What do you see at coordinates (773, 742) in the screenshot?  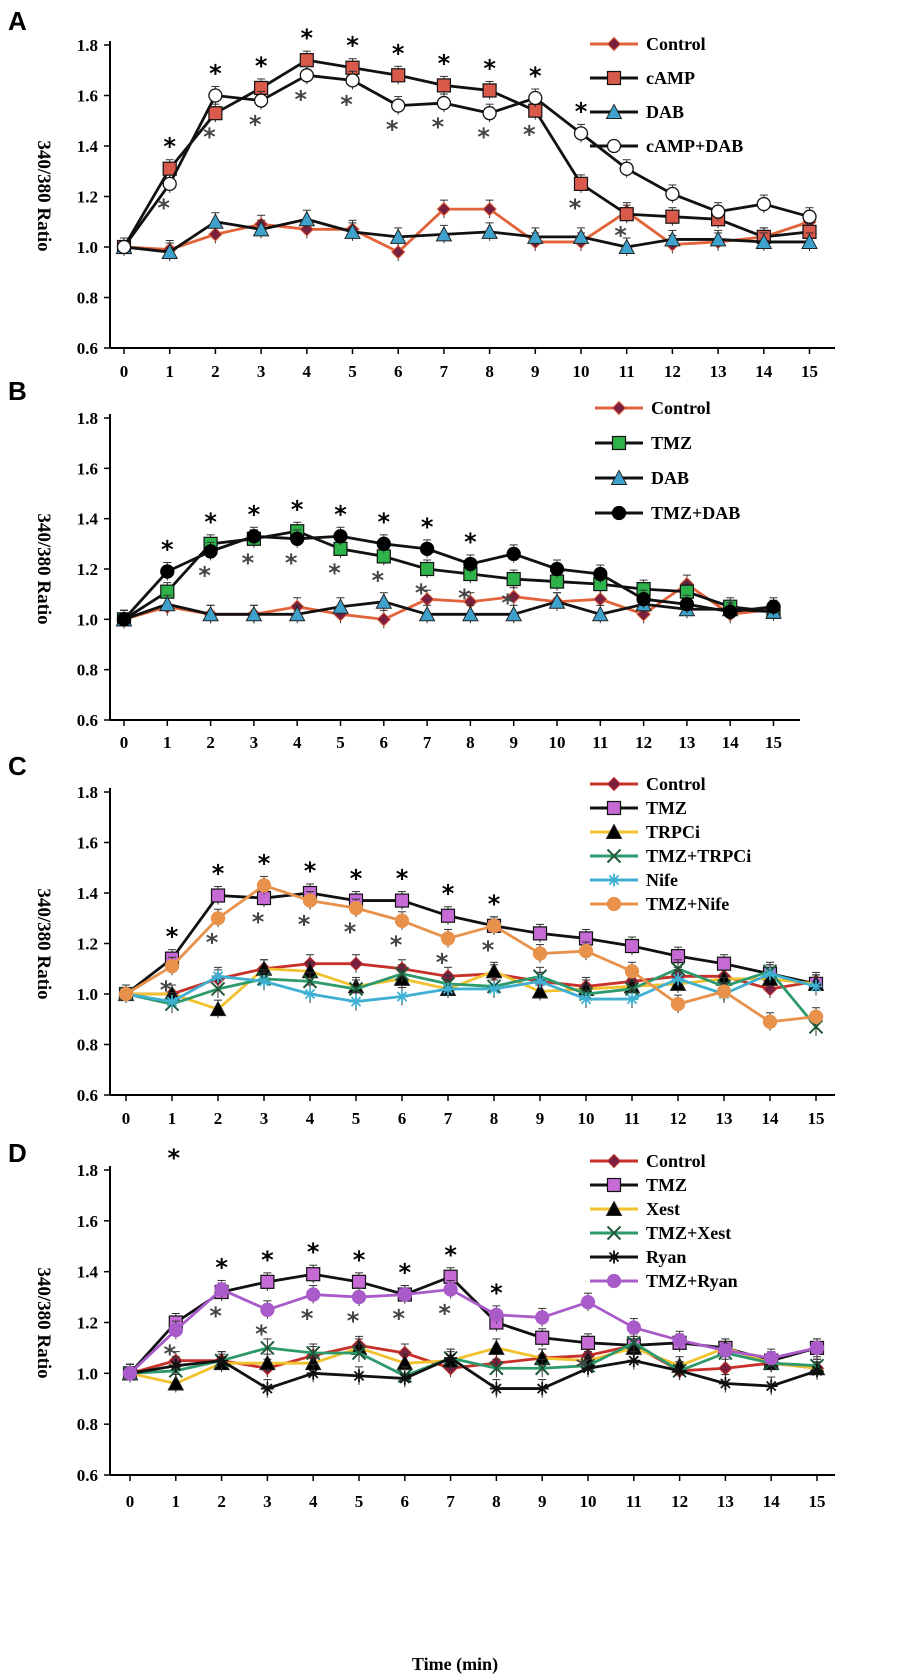 I see `x-tick-label: 15` at bounding box center [773, 742].